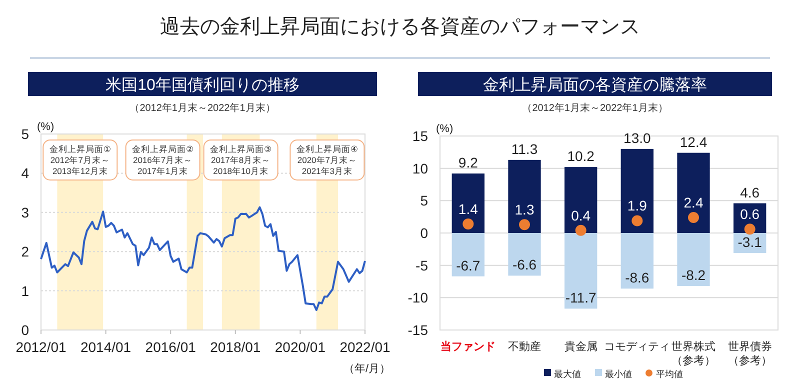  What do you see at coordinates (418, 330) in the screenshot?
I see `y-tick-label: -15` at bounding box center [418, 330].